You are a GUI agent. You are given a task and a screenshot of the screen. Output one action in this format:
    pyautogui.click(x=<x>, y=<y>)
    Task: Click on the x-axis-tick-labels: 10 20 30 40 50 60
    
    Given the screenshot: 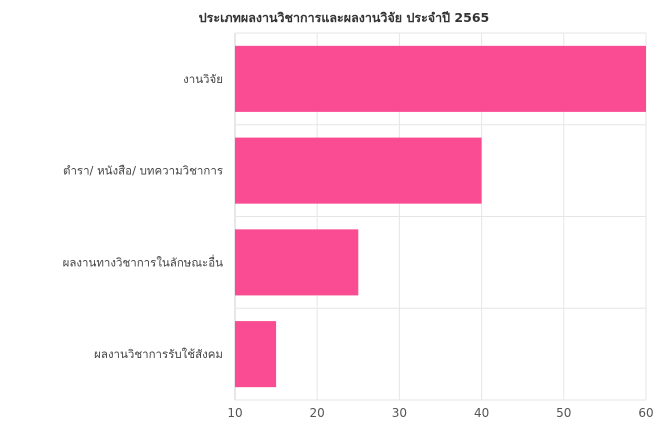 What is the action you would take?
    pyautogui.click(x=440, y=413)
    